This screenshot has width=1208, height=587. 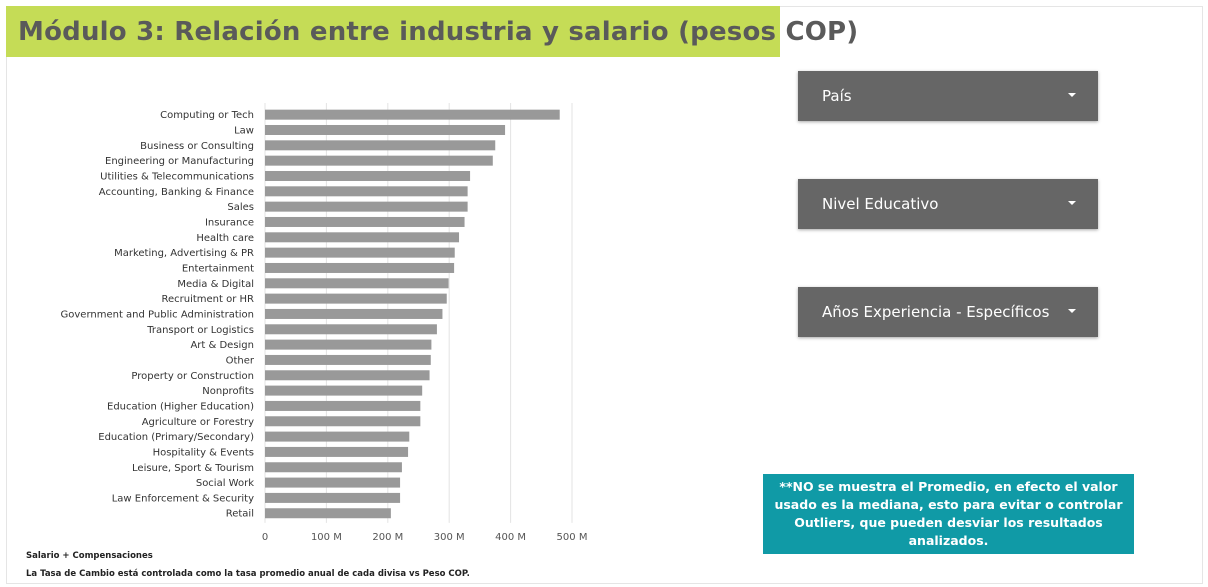 What do you see at coordinates (265, 537) in the screenshot?
I see `x-tick-label: 0` at bounding box center [265, 537].